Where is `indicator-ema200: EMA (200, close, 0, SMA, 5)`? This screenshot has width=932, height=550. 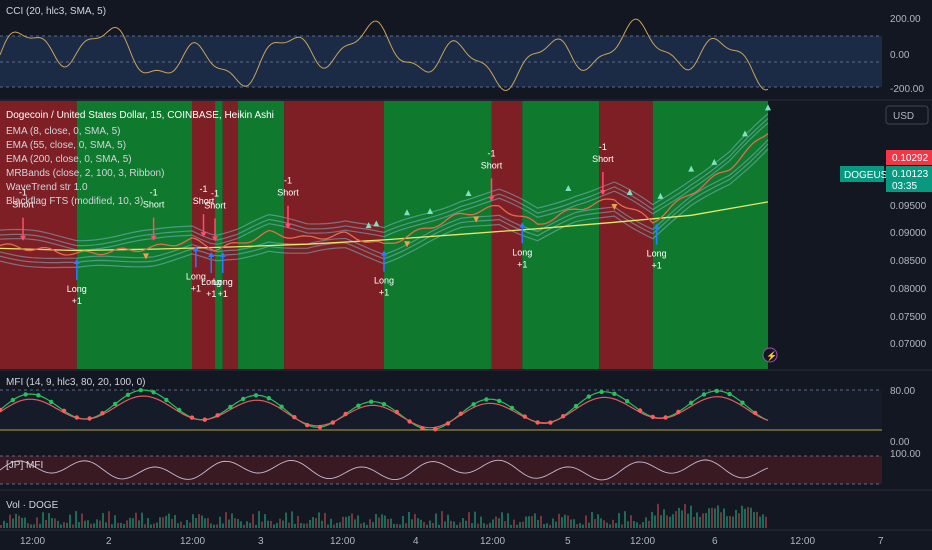
indicator-ema200: EMA (200, close, 0, SMA, 5) is located at coordinates (69, 159).